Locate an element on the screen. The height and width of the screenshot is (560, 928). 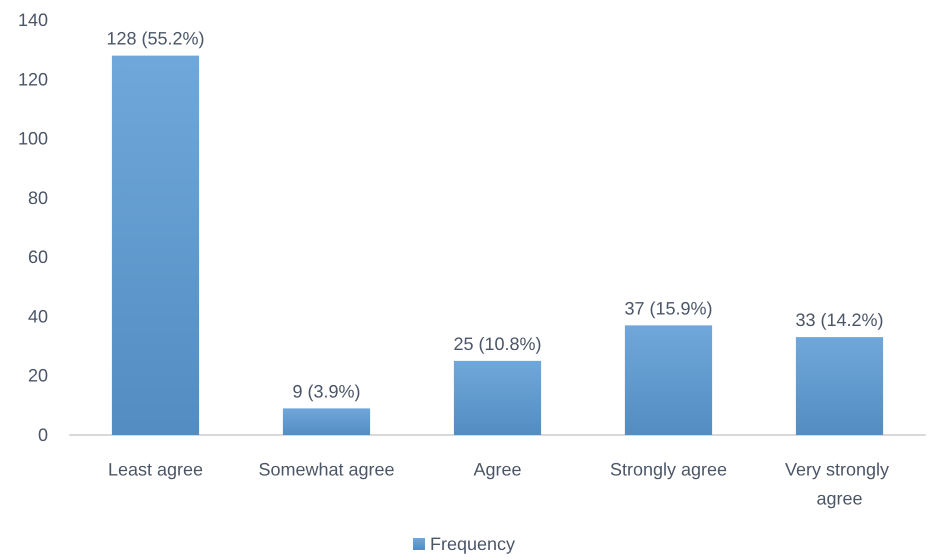
x-tick-label: Very strongly agree is located at coordinates (839, 484).